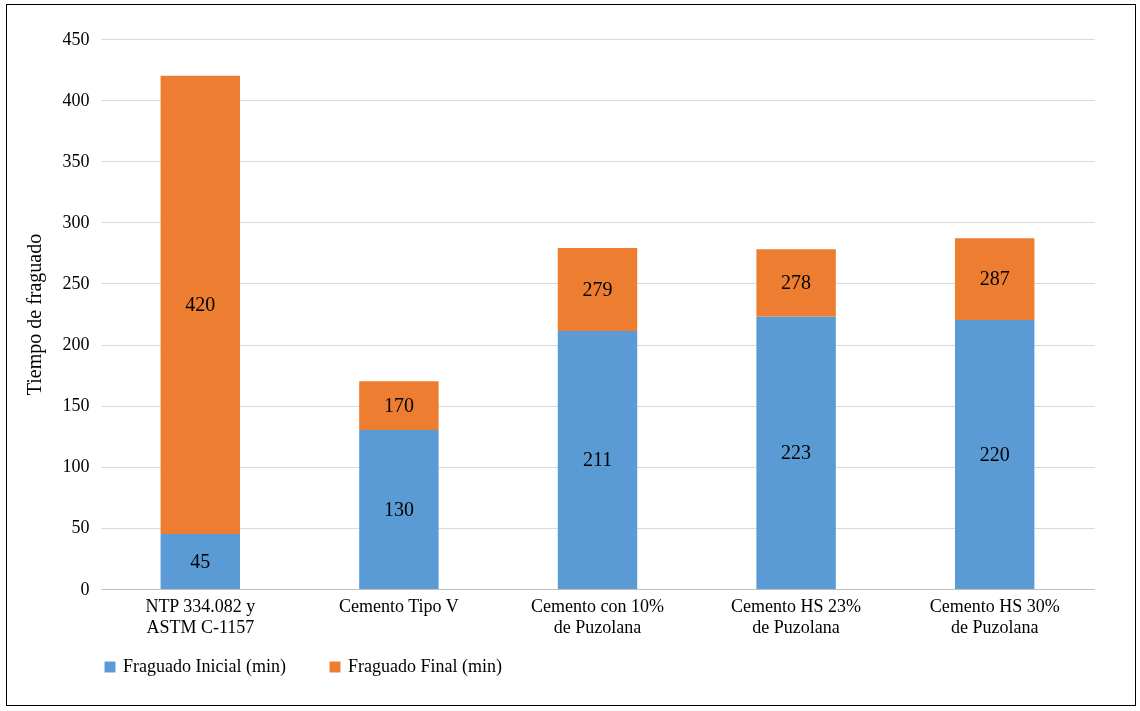 This screenshot has width=1140, height=711. Describe the element at coordinates (80, 527) in the screenshot. I see `y-tick-label: 50` at that location.